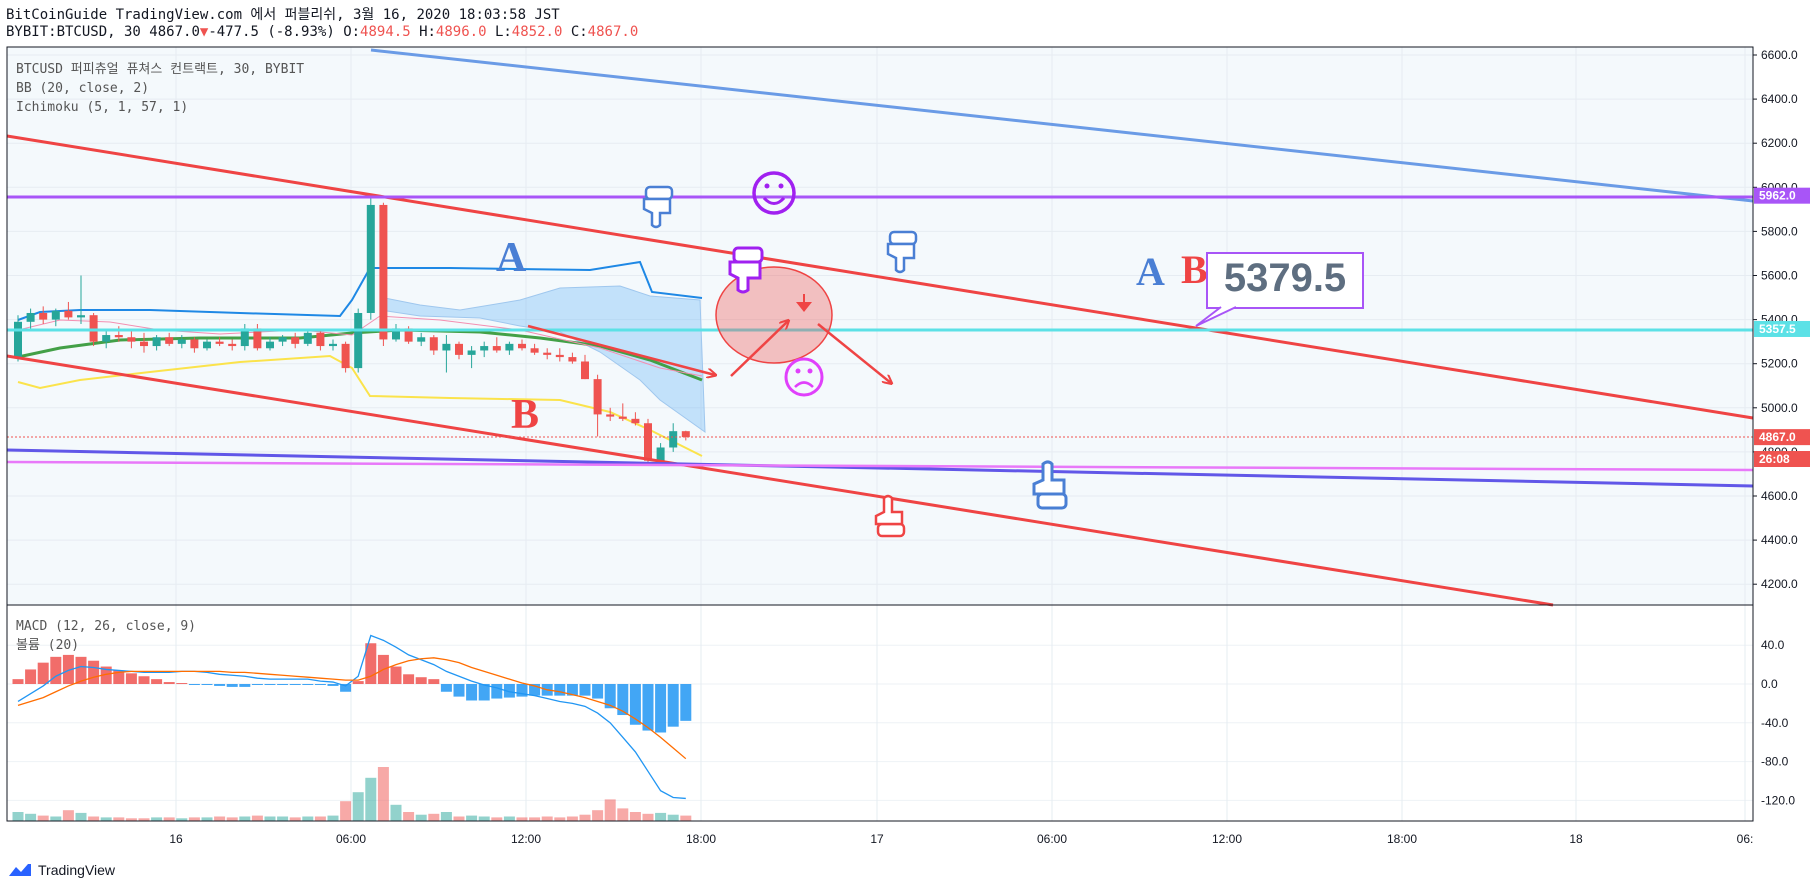  Describe the element at coordinates (73, 32) in the screenshot. I see `symbol-label: BYBIT:BTCUSD, 30` at that location.